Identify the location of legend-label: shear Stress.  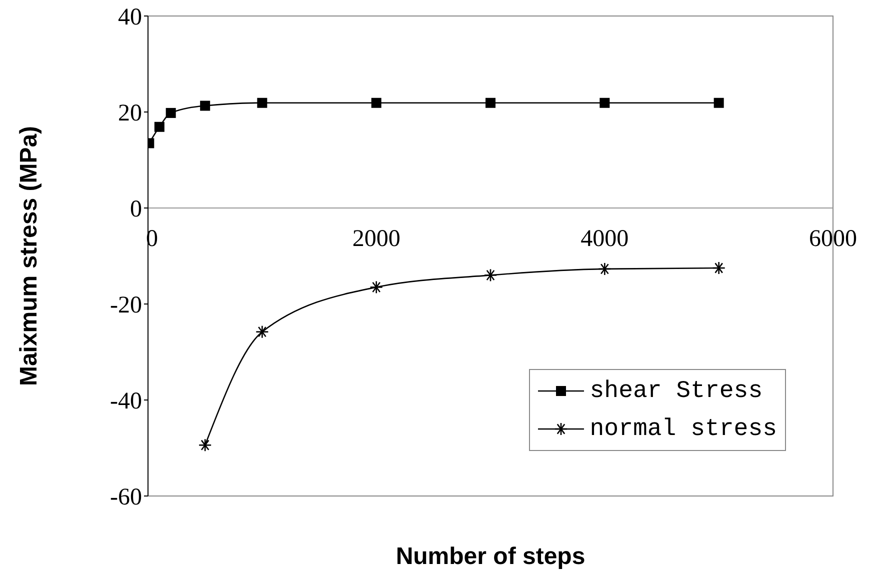
(676, 391).